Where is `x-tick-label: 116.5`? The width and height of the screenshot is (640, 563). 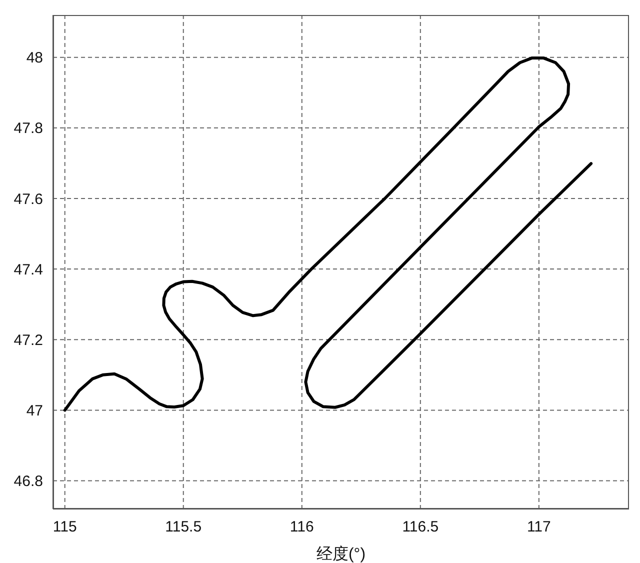 x-tick-label: 116.5 is located at coordinates (420, 527).